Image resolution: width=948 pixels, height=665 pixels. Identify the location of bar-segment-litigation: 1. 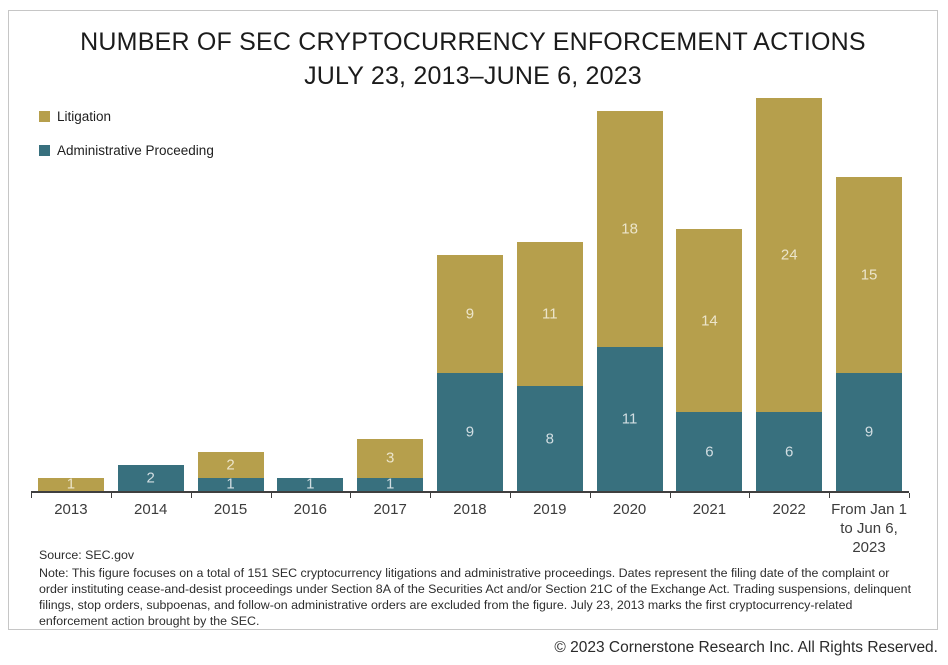
(70, 484).